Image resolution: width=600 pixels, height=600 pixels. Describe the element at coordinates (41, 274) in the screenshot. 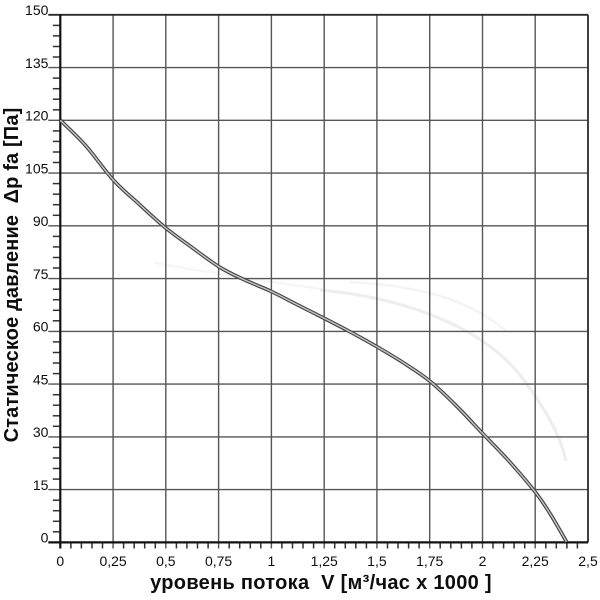

I see `svg-text: 75` at that location.